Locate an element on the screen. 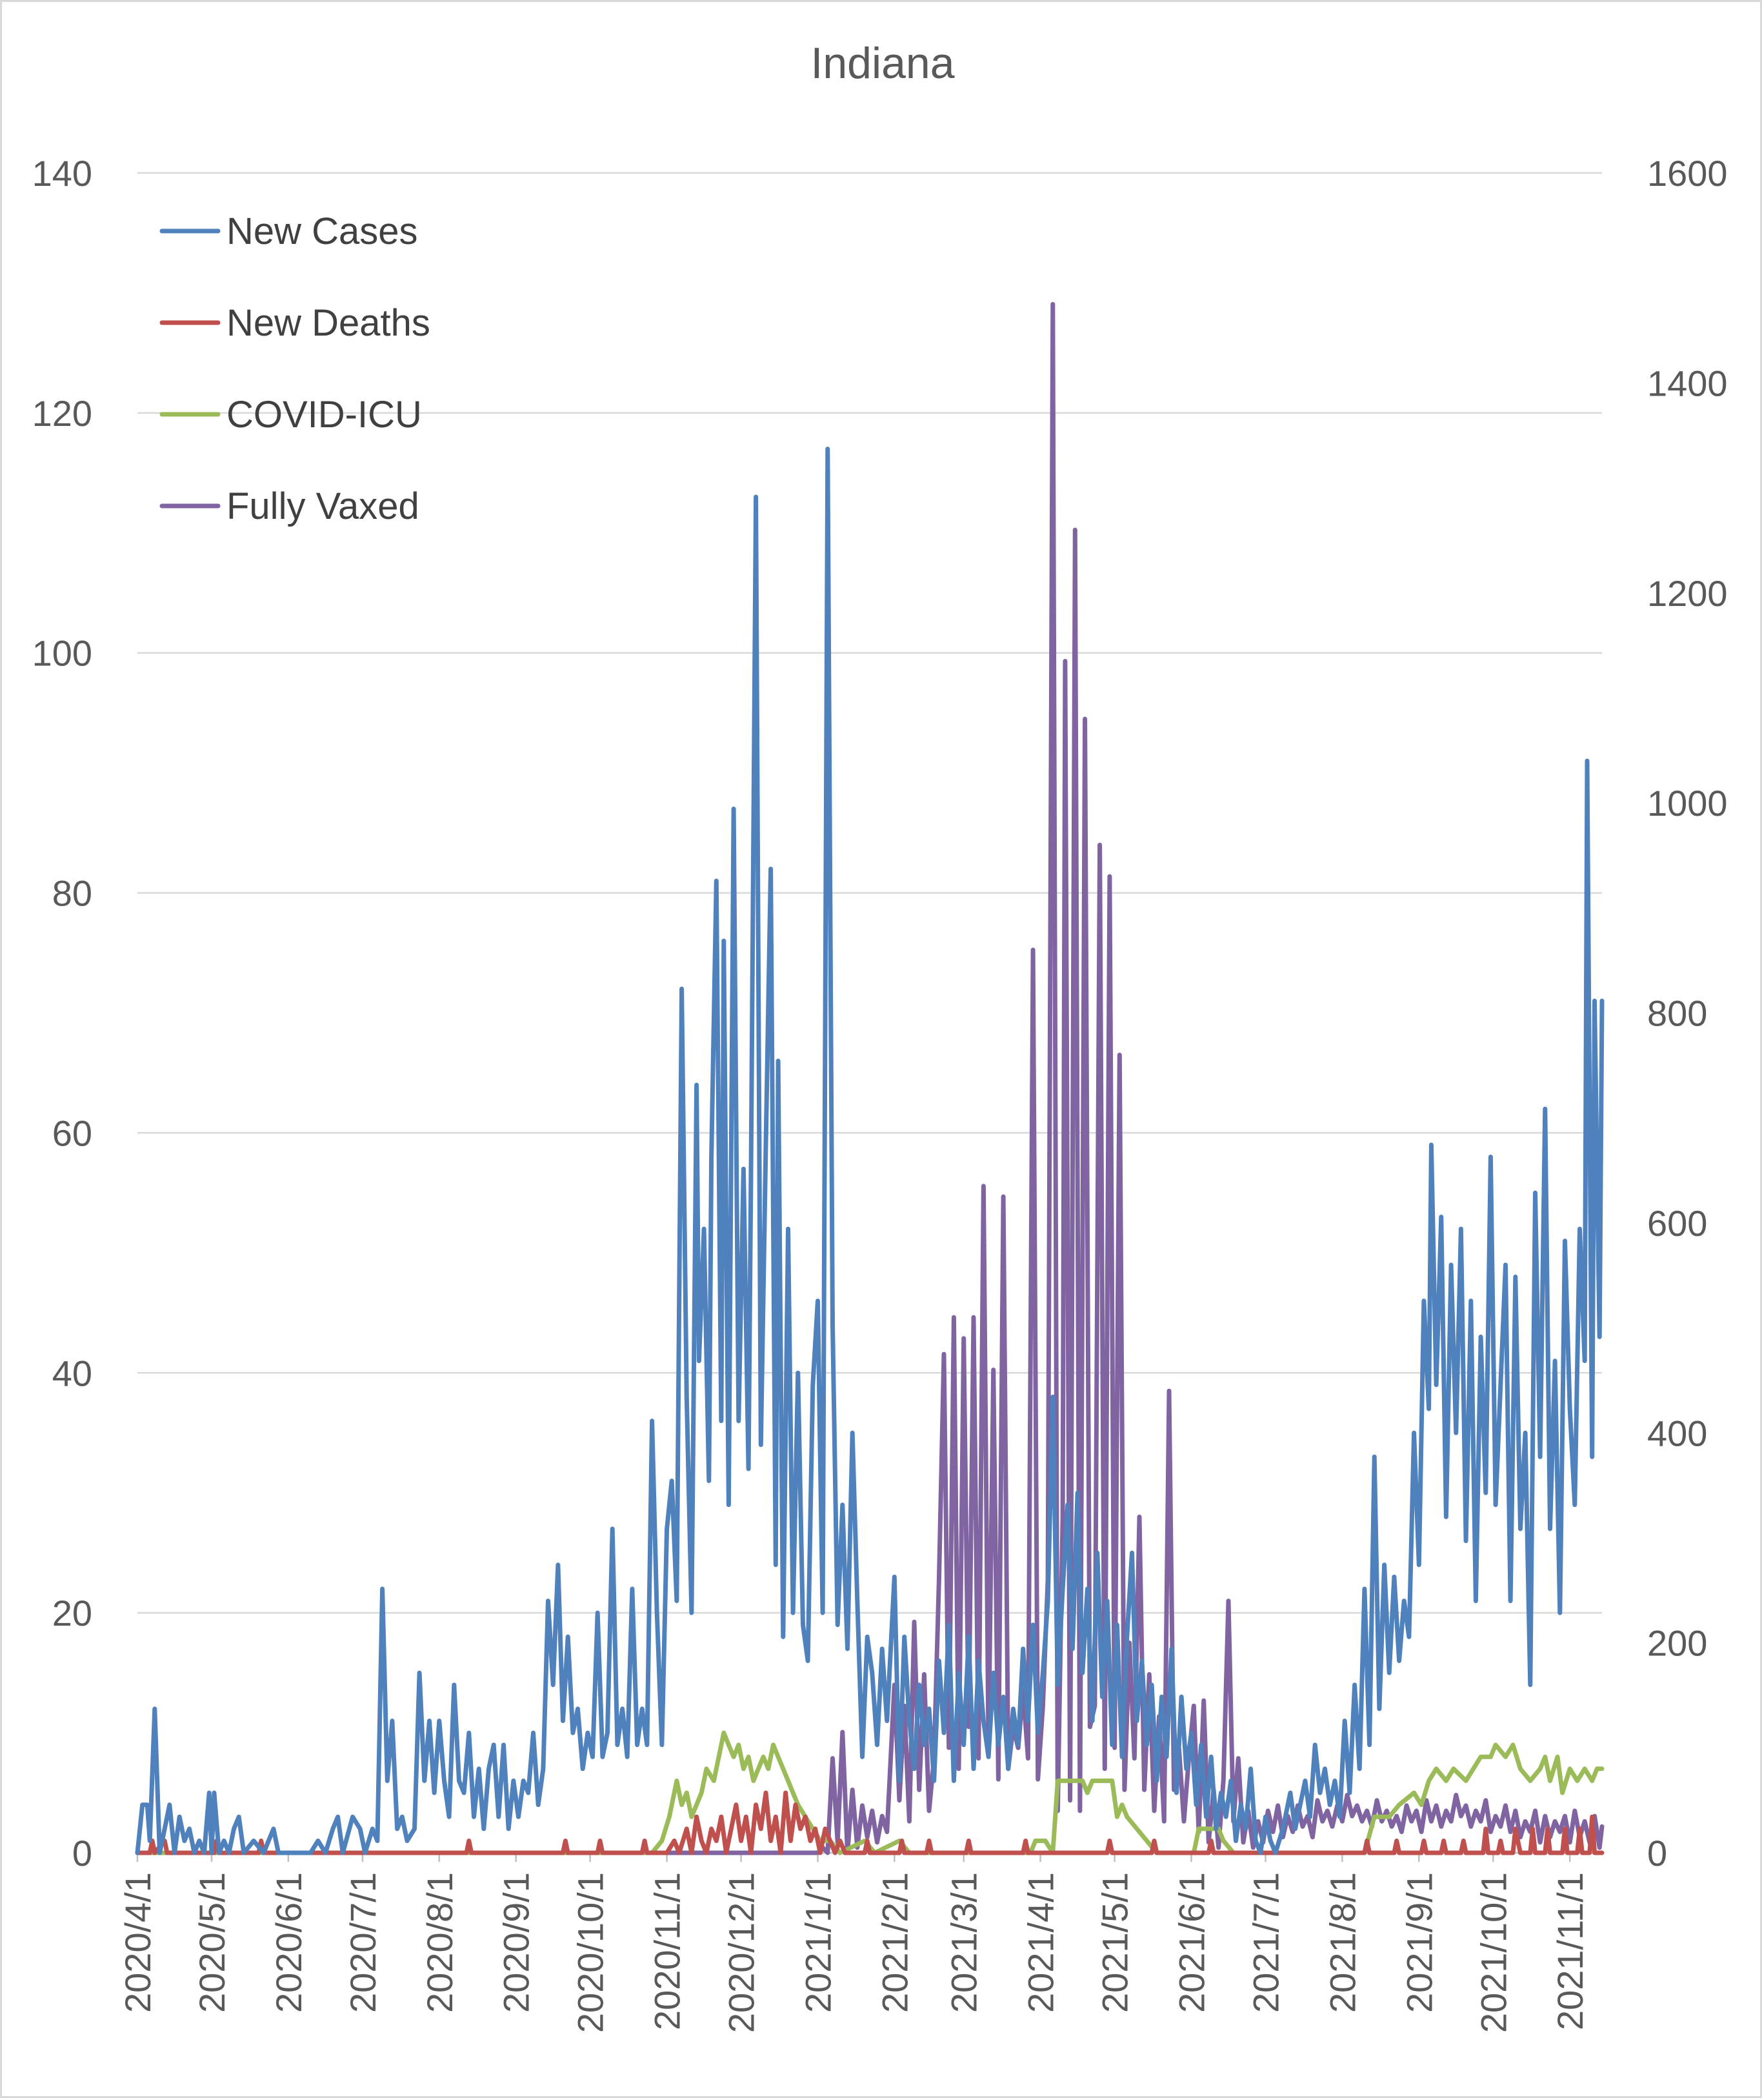 The image size is (1762, 2100). right-tick-label: 200 is located at coordinates (1677, 1643).